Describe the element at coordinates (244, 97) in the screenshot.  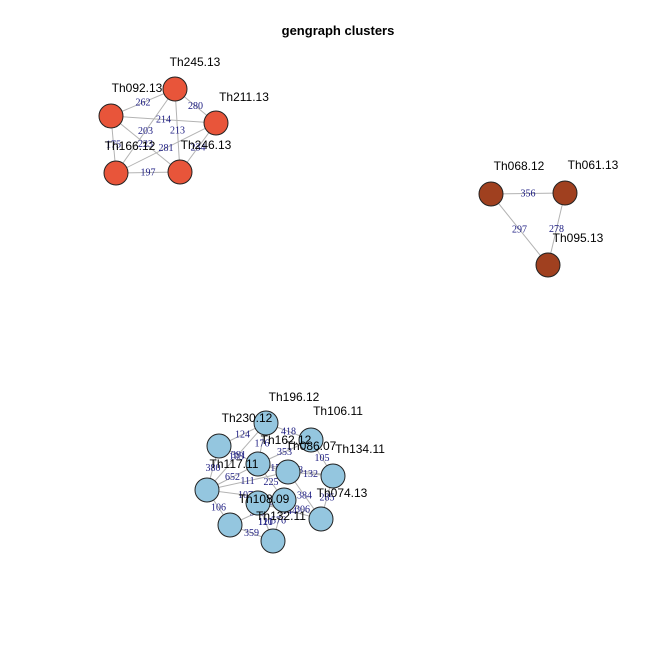
I see `node-label: Th211.13` at that location.